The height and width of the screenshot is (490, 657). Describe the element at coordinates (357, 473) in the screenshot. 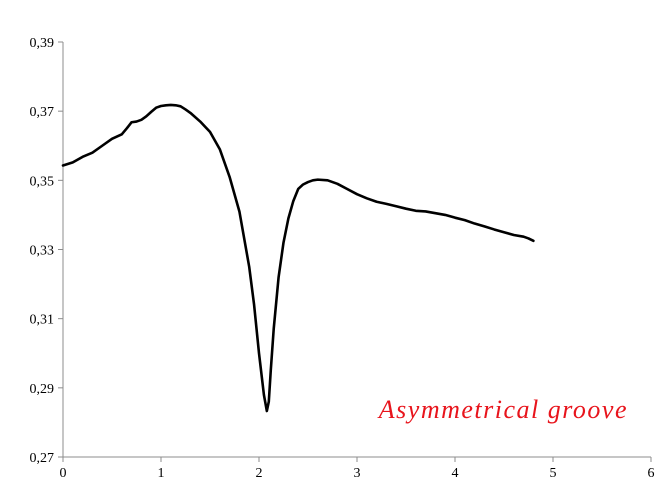

I see `x-tick-label: 3` at that location.